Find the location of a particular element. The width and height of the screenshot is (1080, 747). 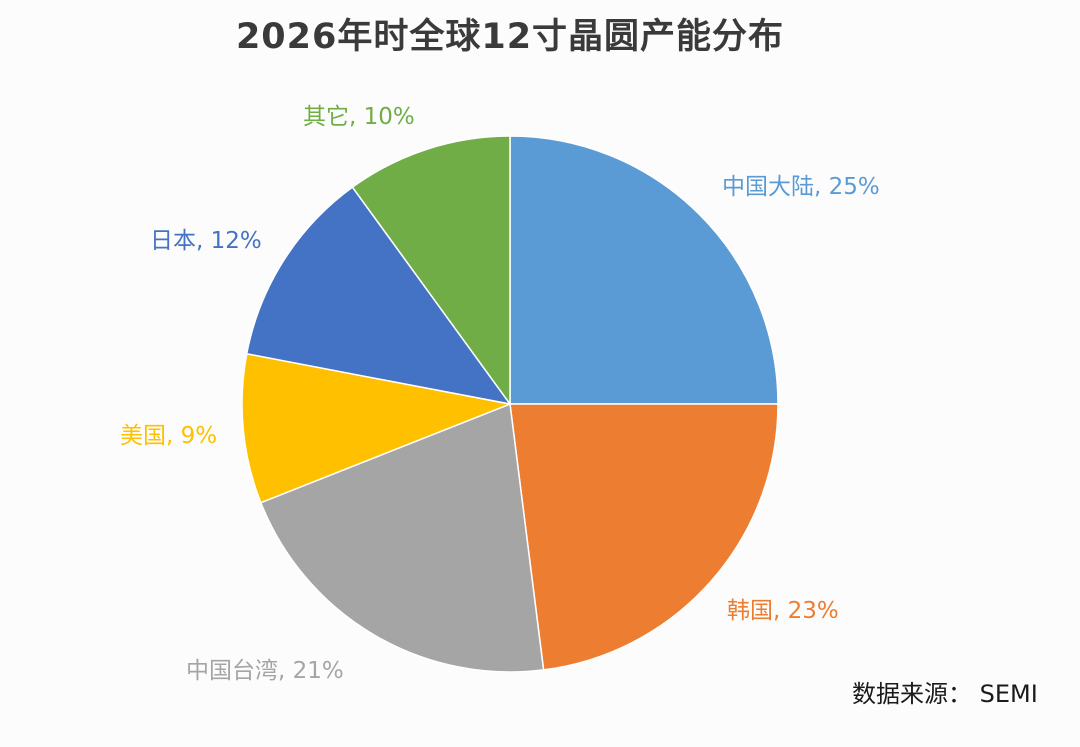

slice-label-1: 中国大陆, 25% is located at coordinates (801, 187).